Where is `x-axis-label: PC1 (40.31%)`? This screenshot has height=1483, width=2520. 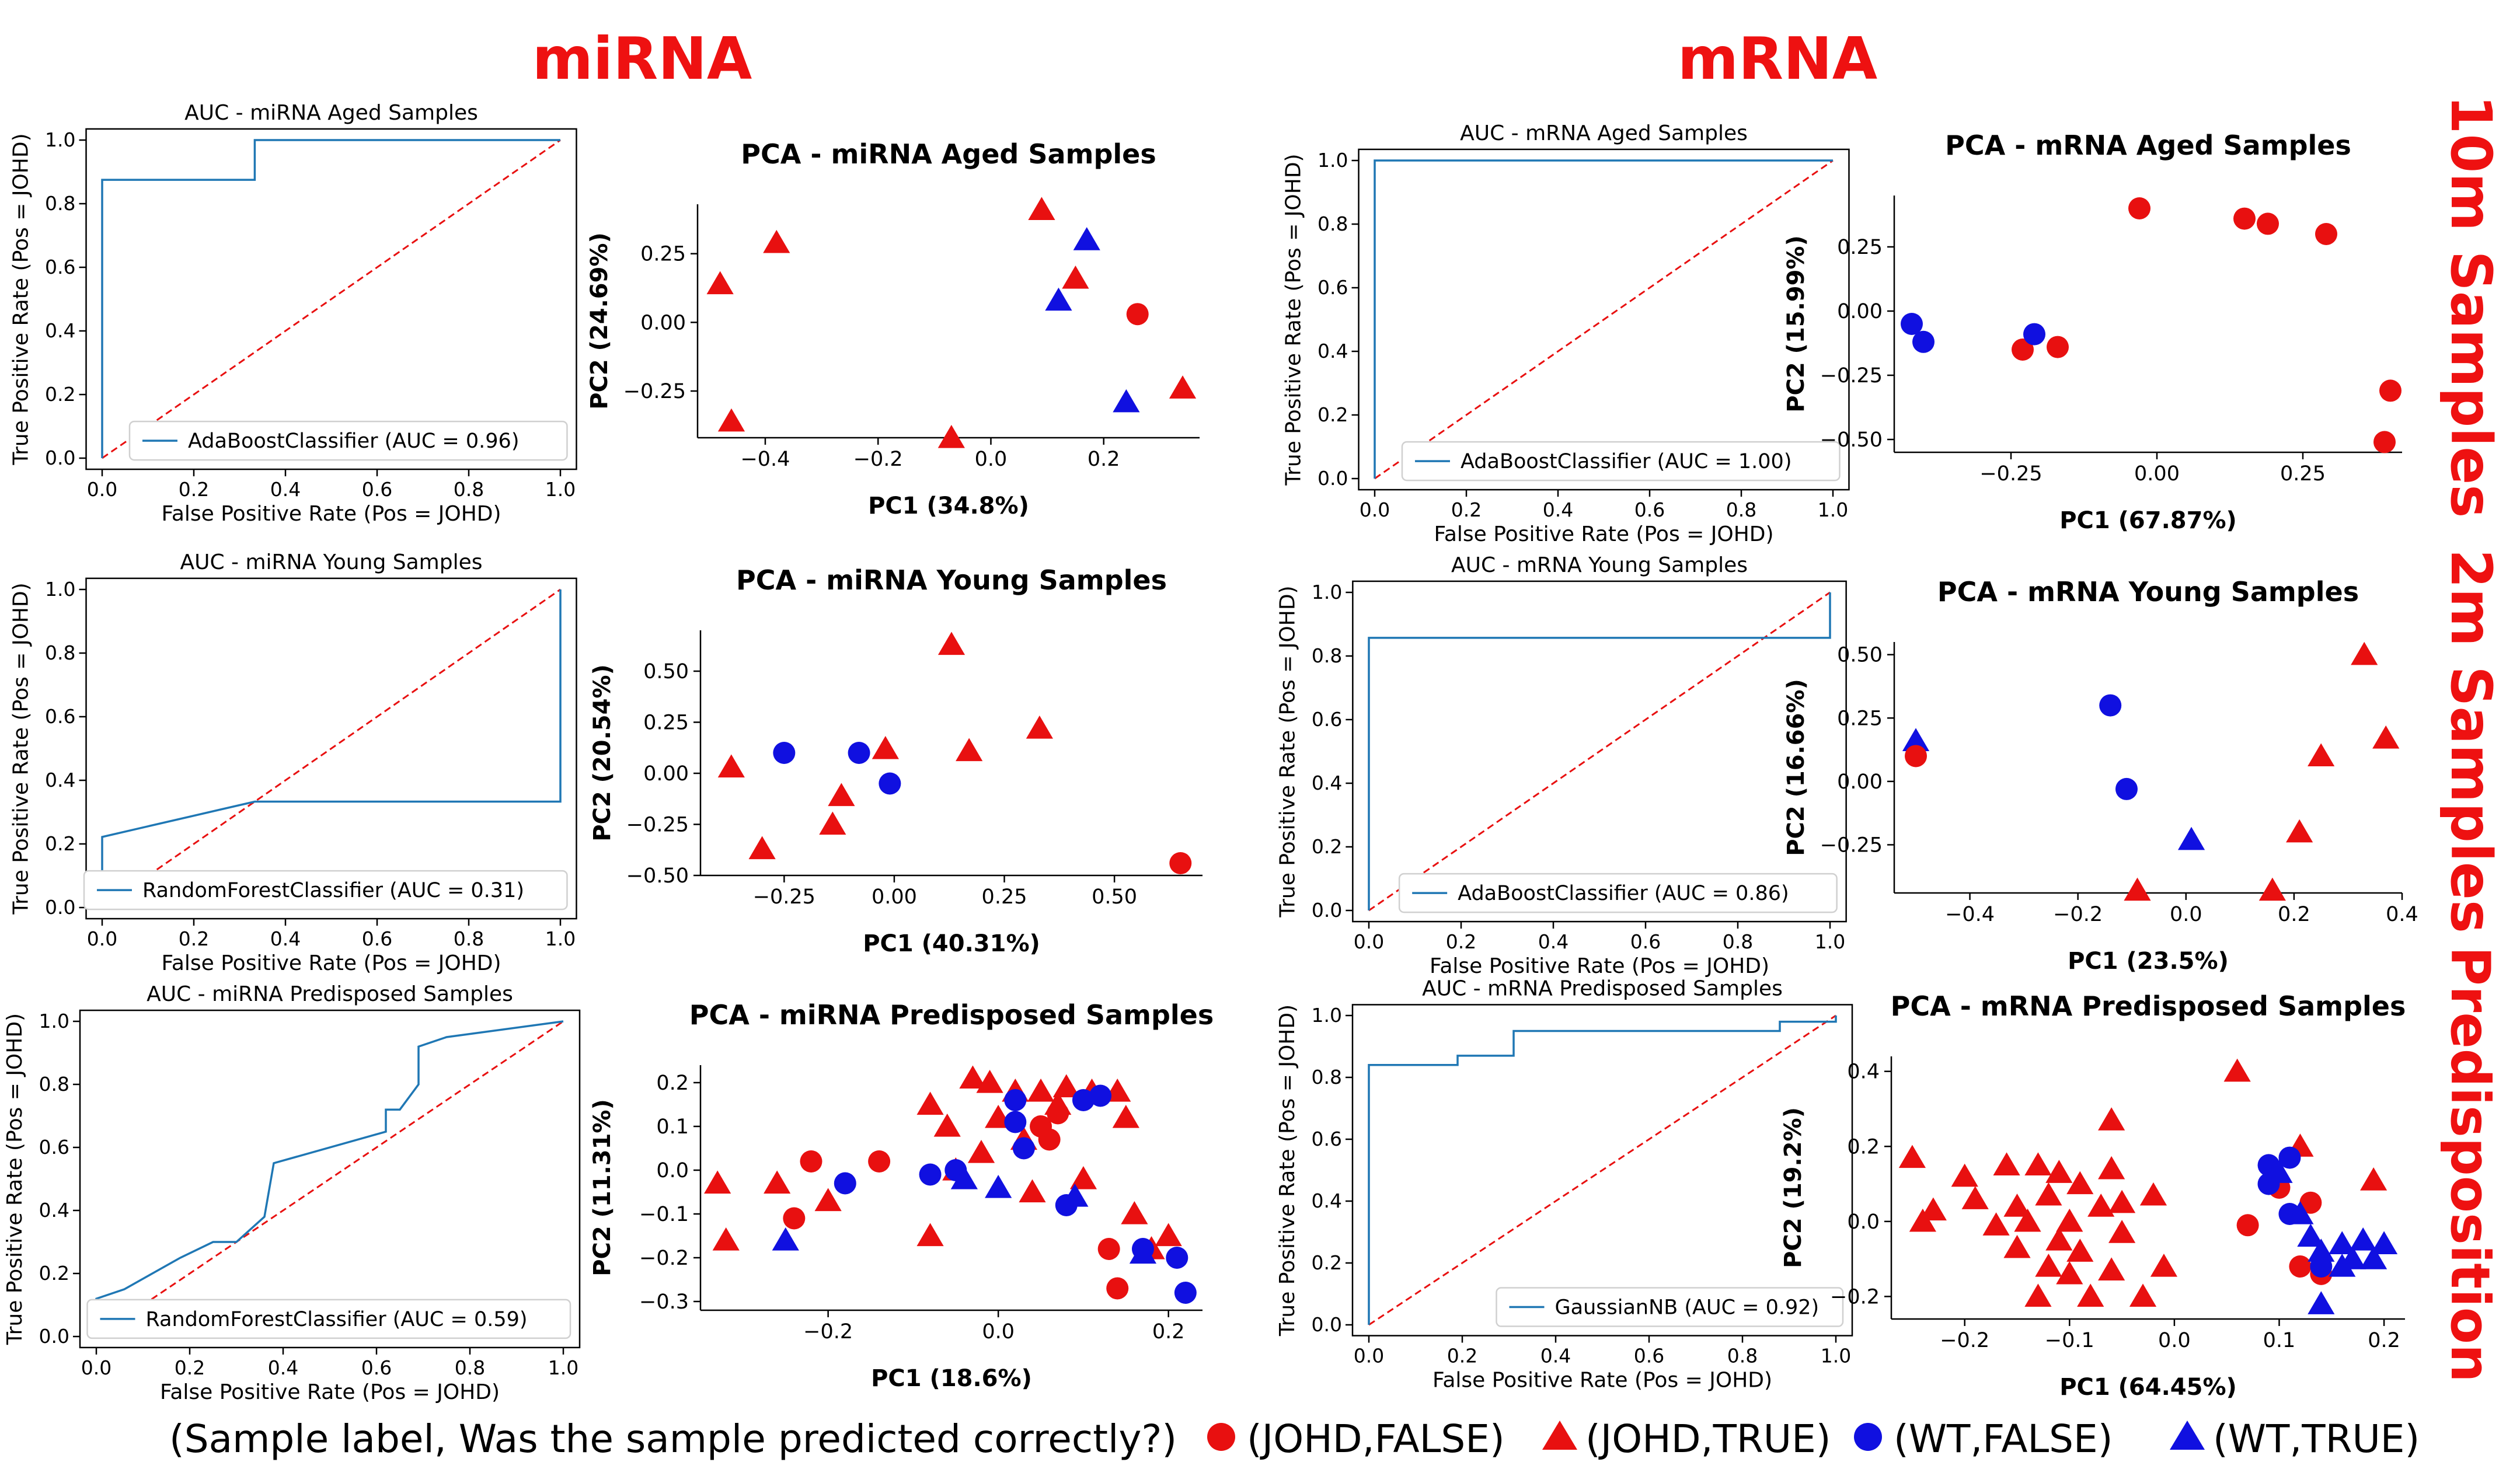 x-axis-label: PC1 (40.31%) is located at coordinates (951, 943).